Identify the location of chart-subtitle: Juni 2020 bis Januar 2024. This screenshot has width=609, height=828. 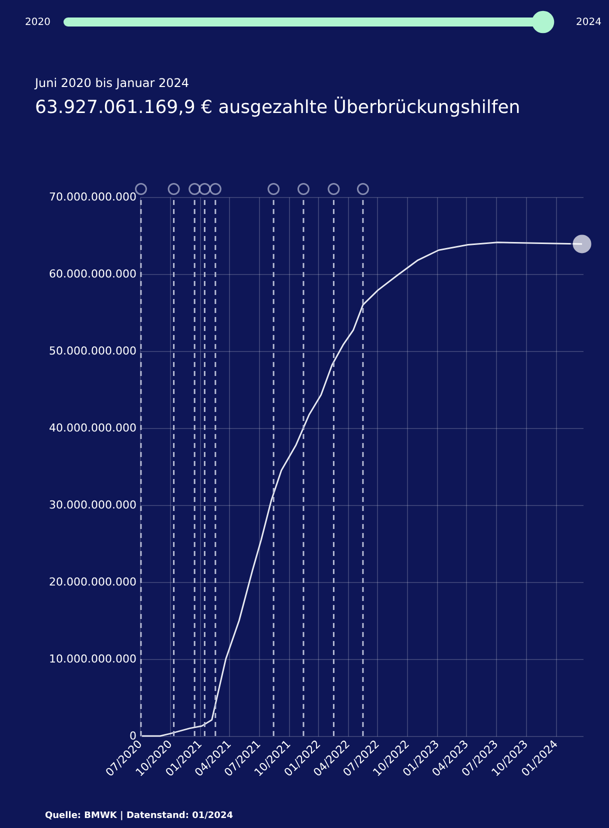
(112, 83).